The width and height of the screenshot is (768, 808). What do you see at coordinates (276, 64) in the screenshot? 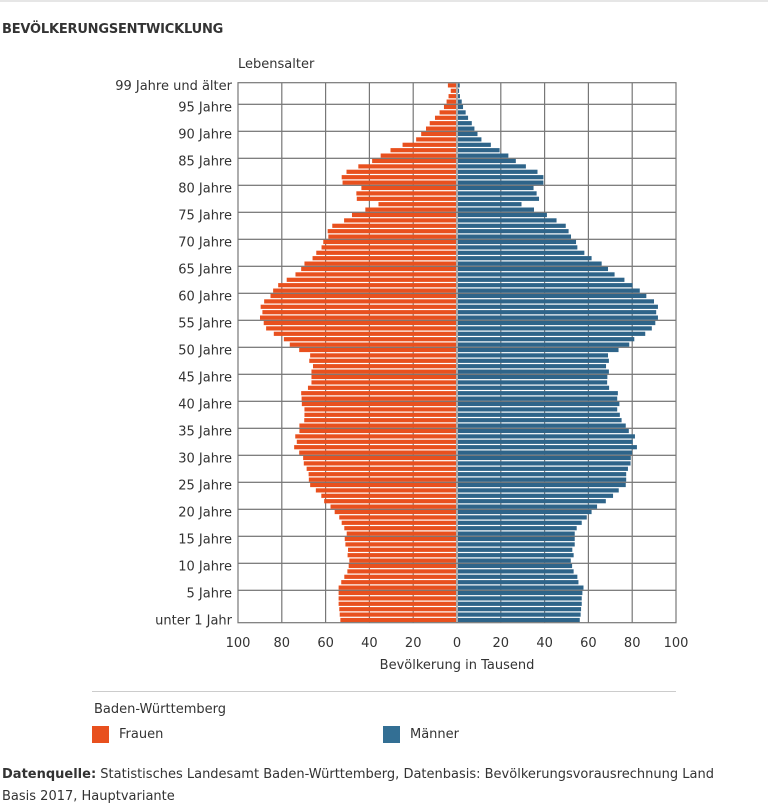
I see `y-axis-title: Lebensalter` at bounding box center [276, 64].